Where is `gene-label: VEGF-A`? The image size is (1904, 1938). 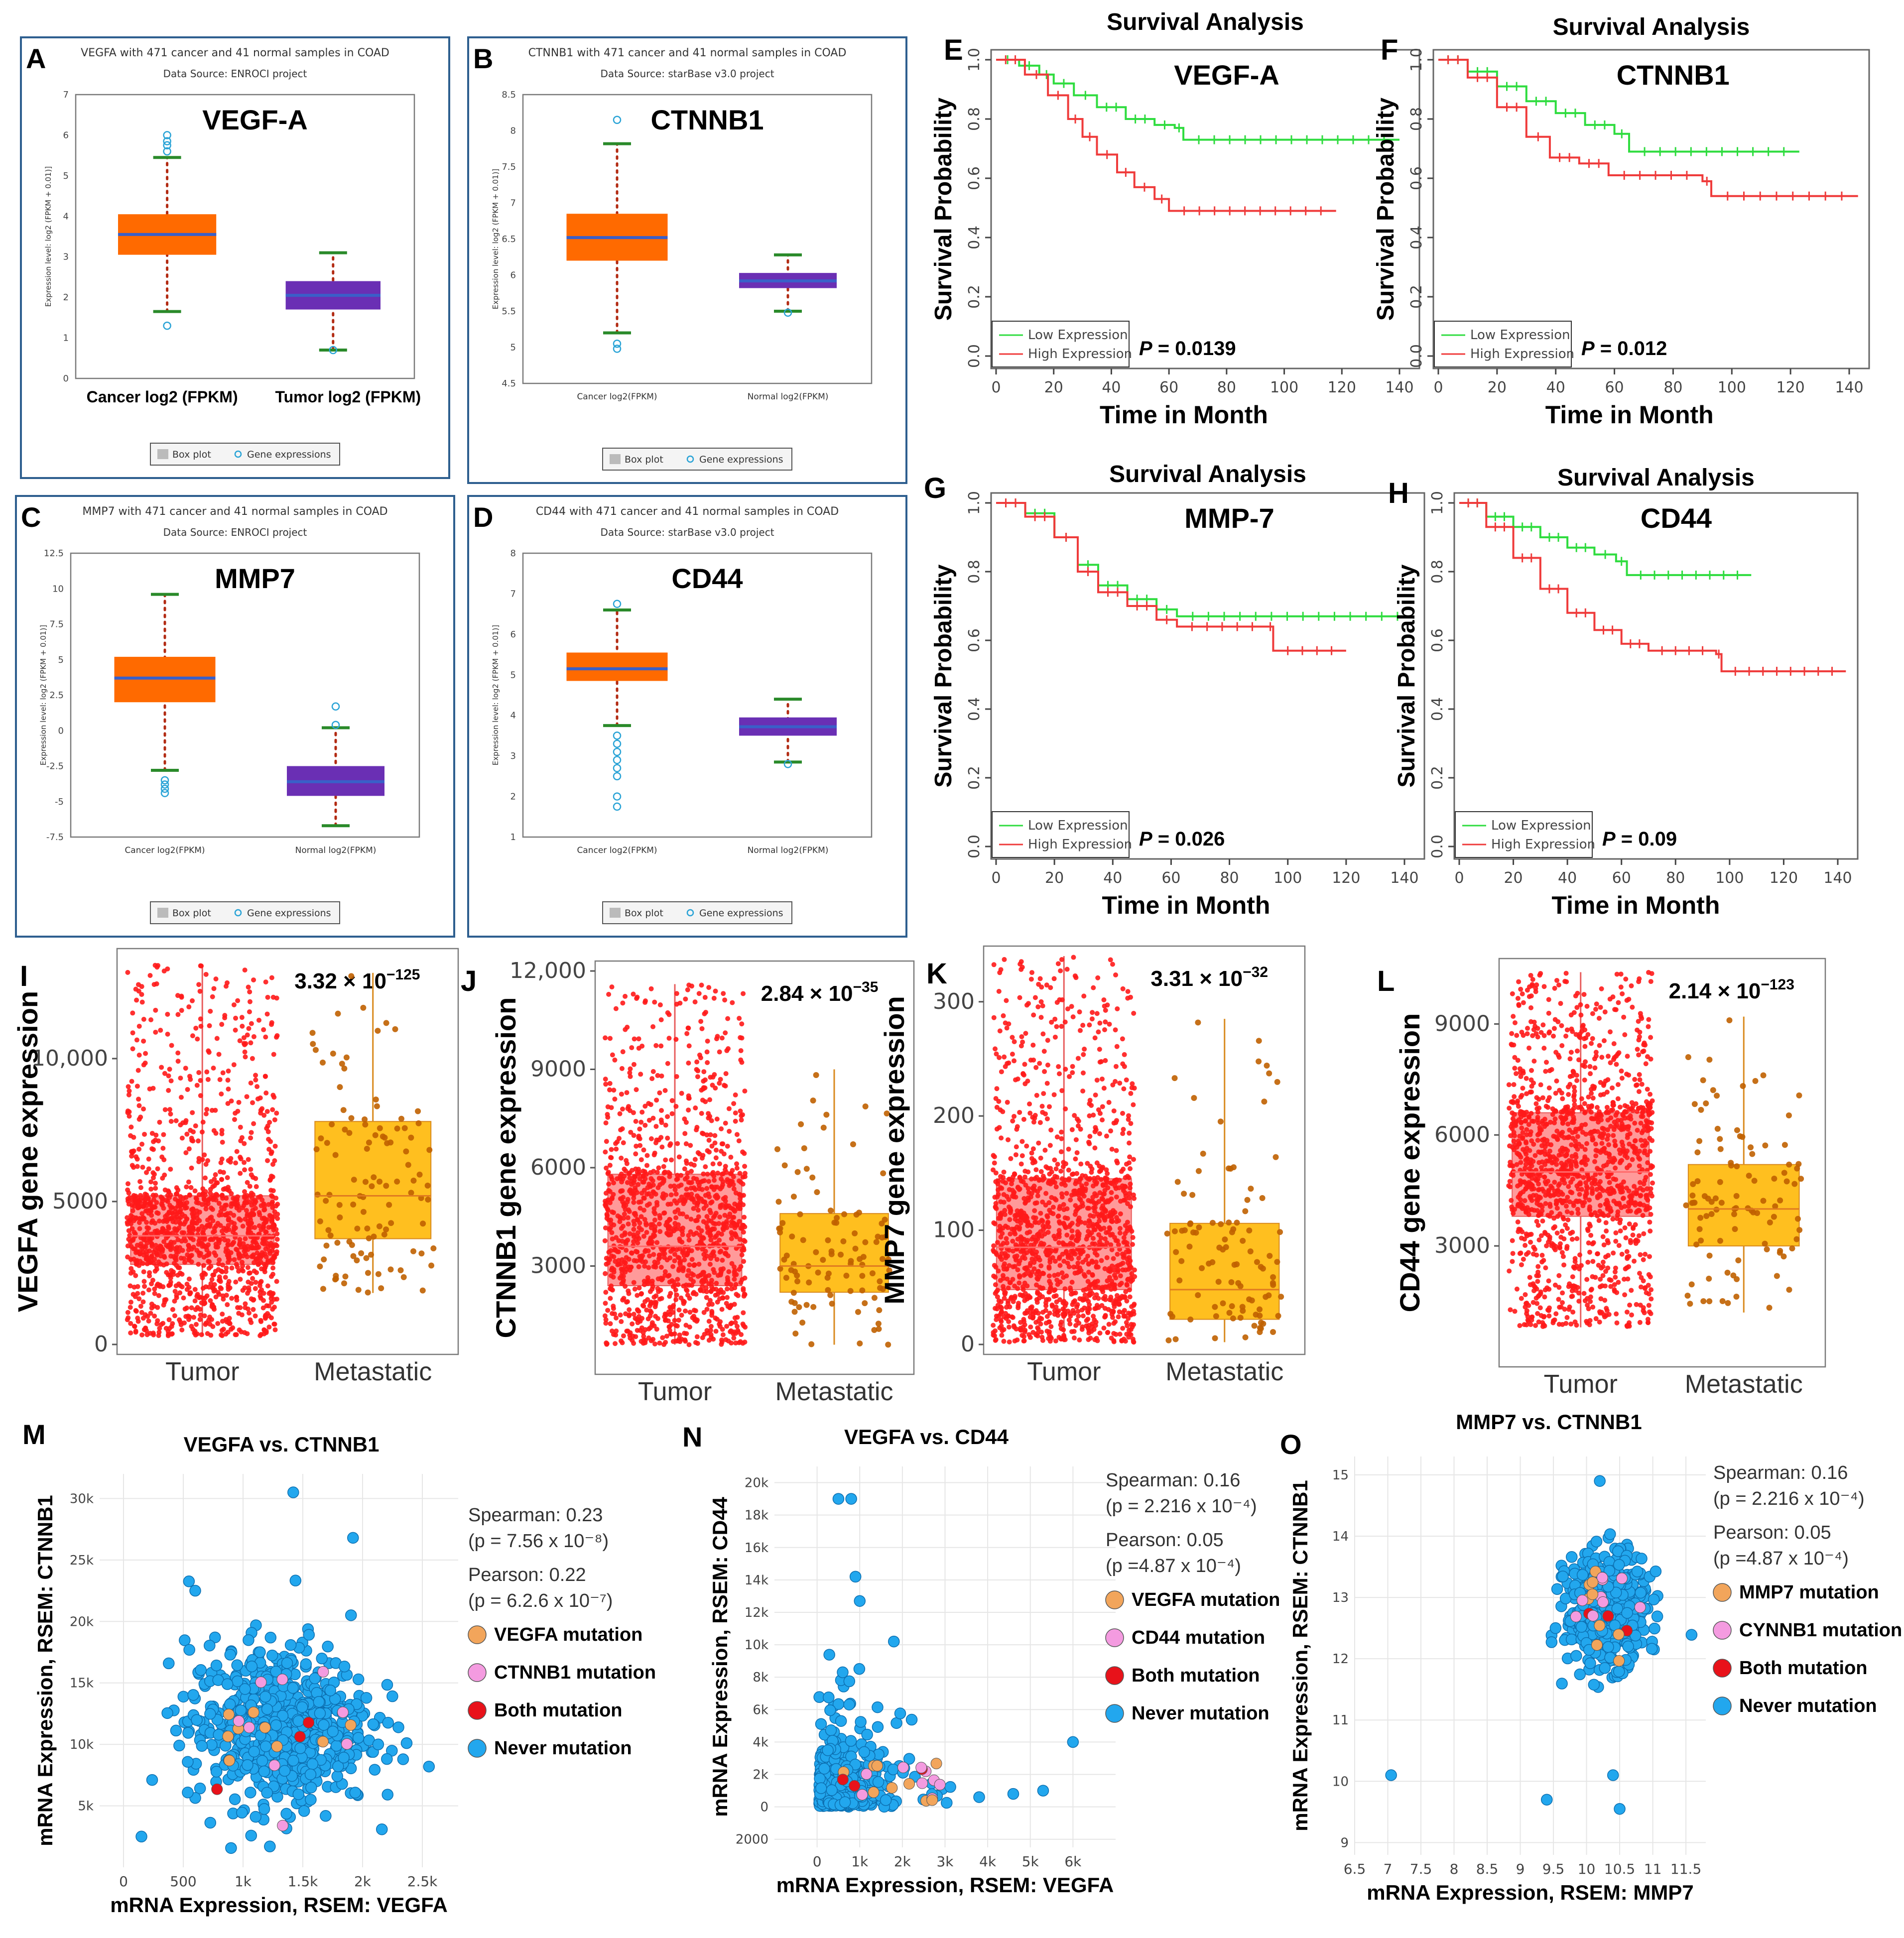 gene-label: VEGF-A is located at coordinates (255, 119).